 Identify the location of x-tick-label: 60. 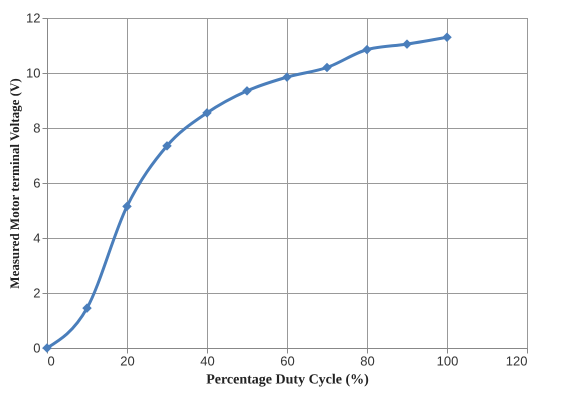
(287, 361).